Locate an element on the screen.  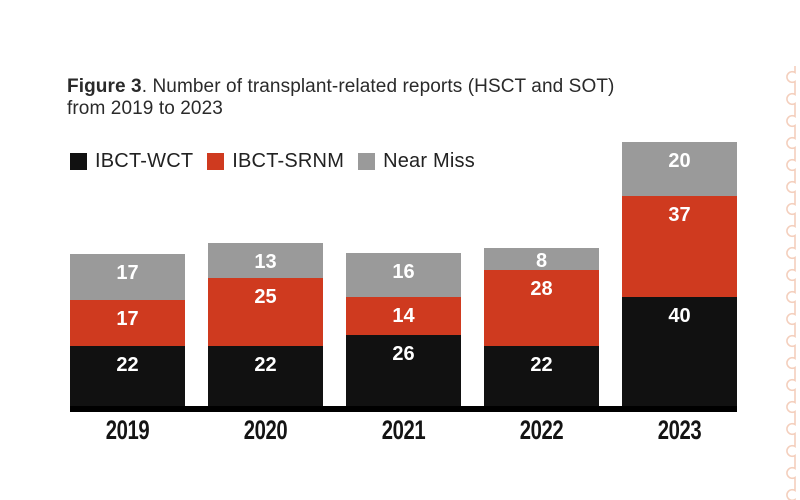
x-axis-label-2023: 2023 is located at coordinates (679, 430).